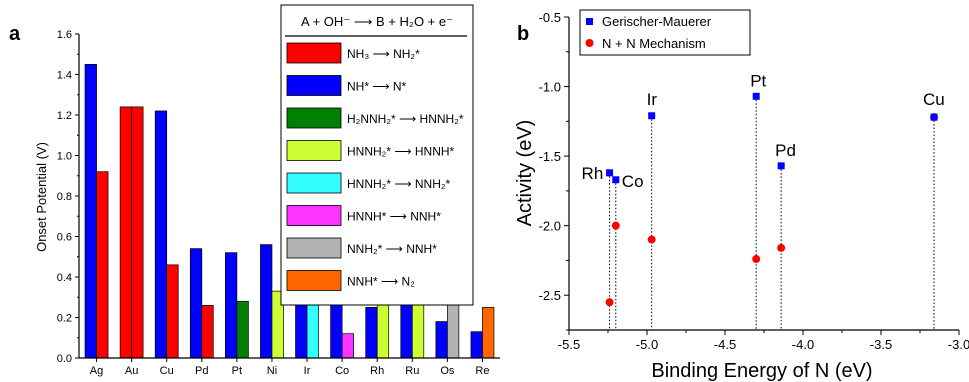 The width and height of the screenshot is (969, 382). I want to click on gm-point-pd, so click(781, 166).